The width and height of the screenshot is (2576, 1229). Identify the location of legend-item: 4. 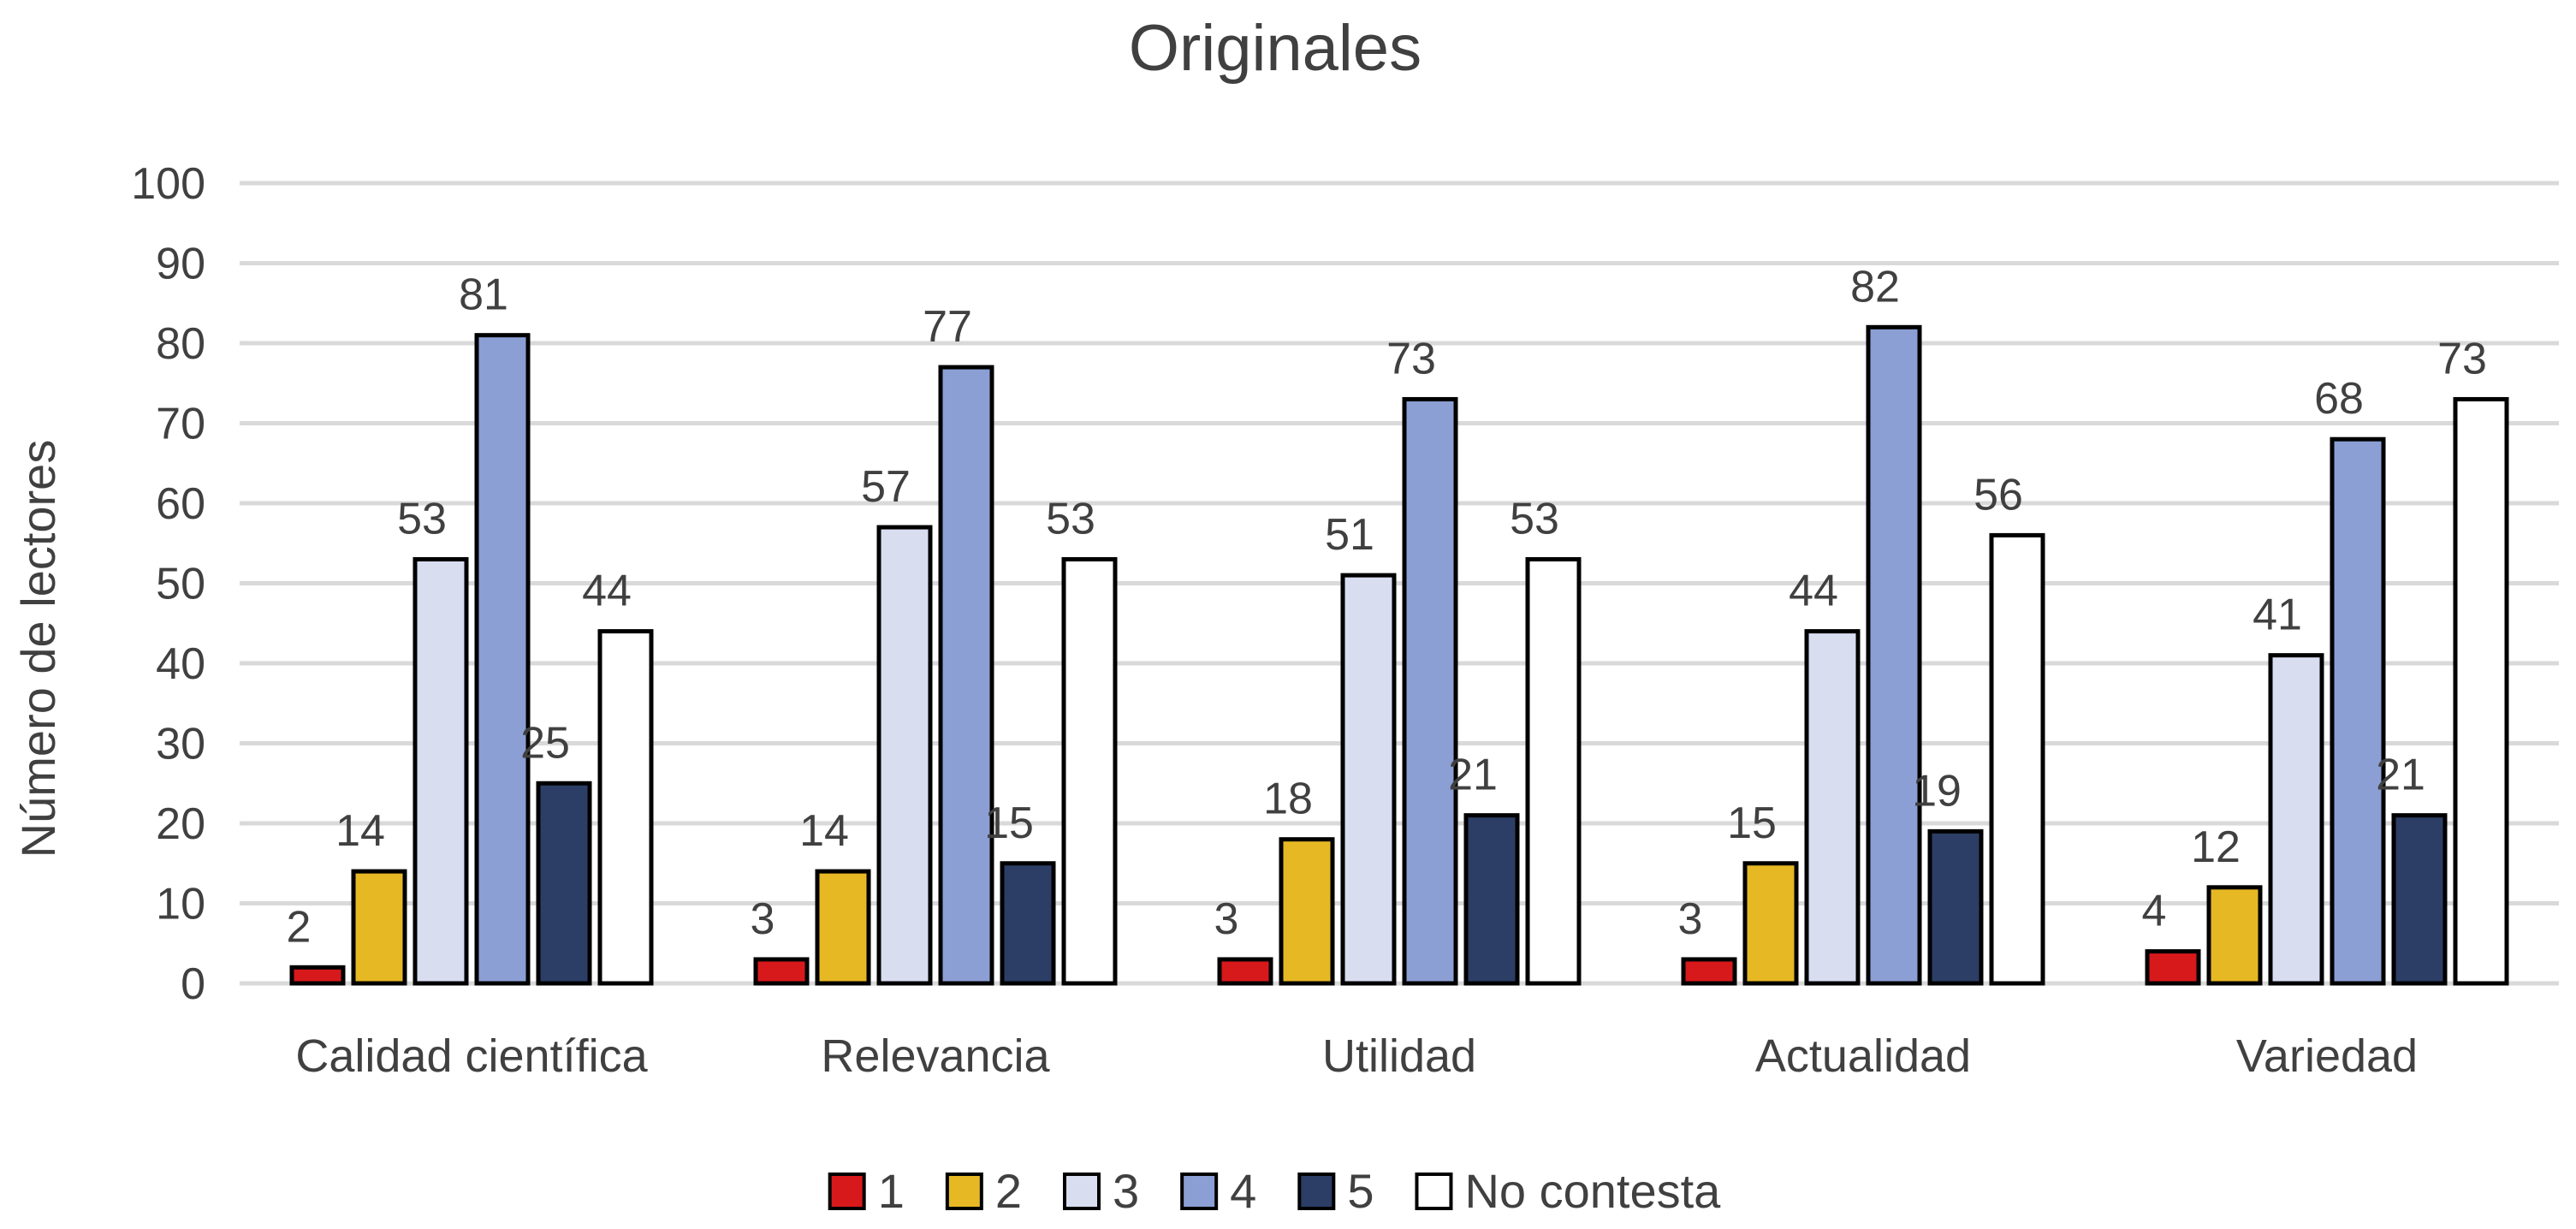
(1218, 1191).